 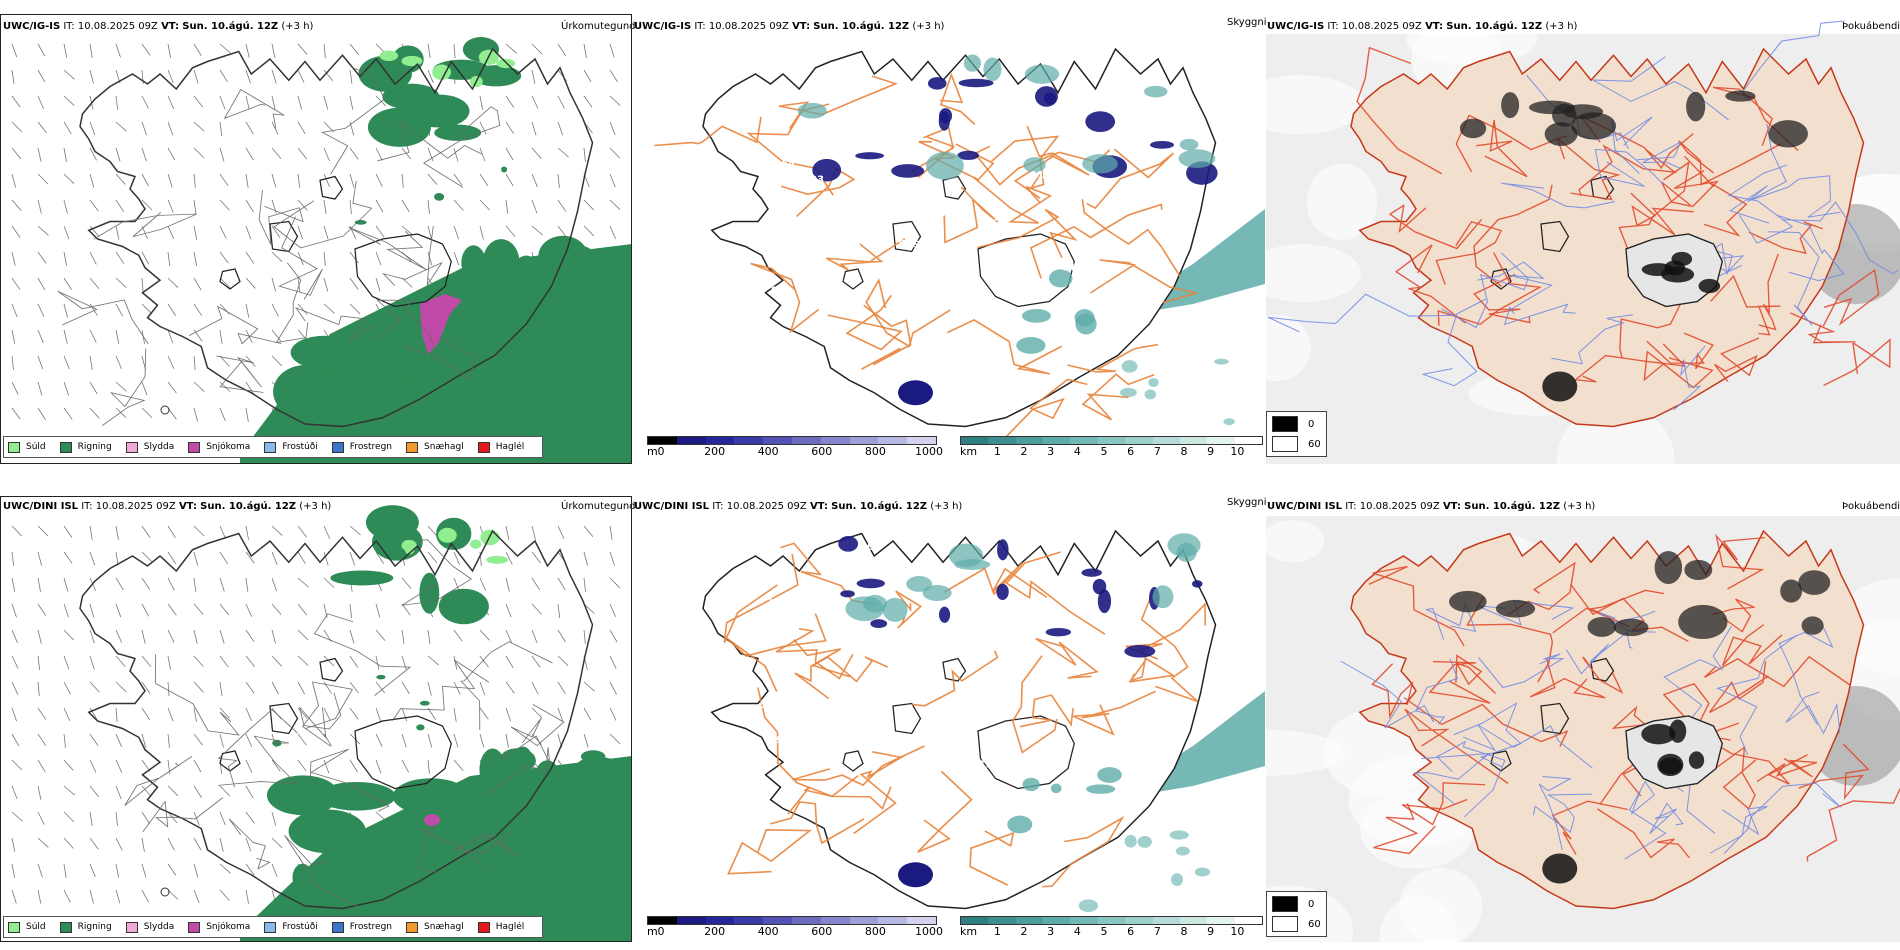 I want to click on visibility-value-label: 133, so click(x=850, y=245).